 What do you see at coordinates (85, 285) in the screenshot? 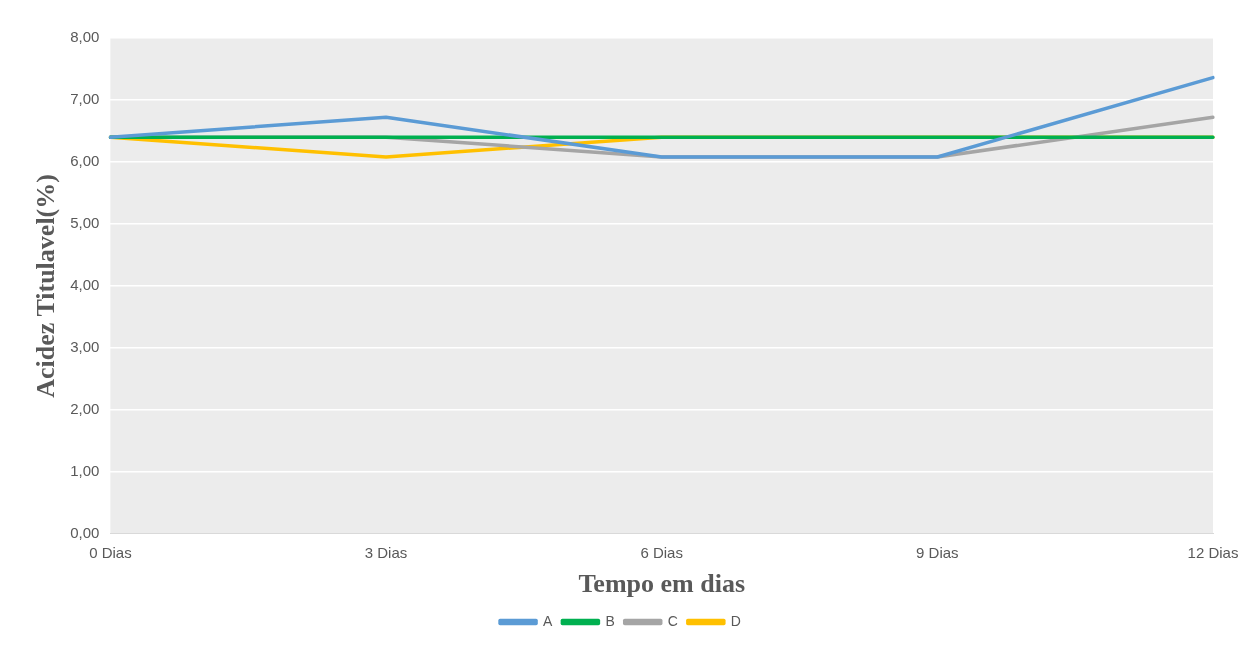
I see `y-tick-label: 4,00` at bounding box center [85, 285].